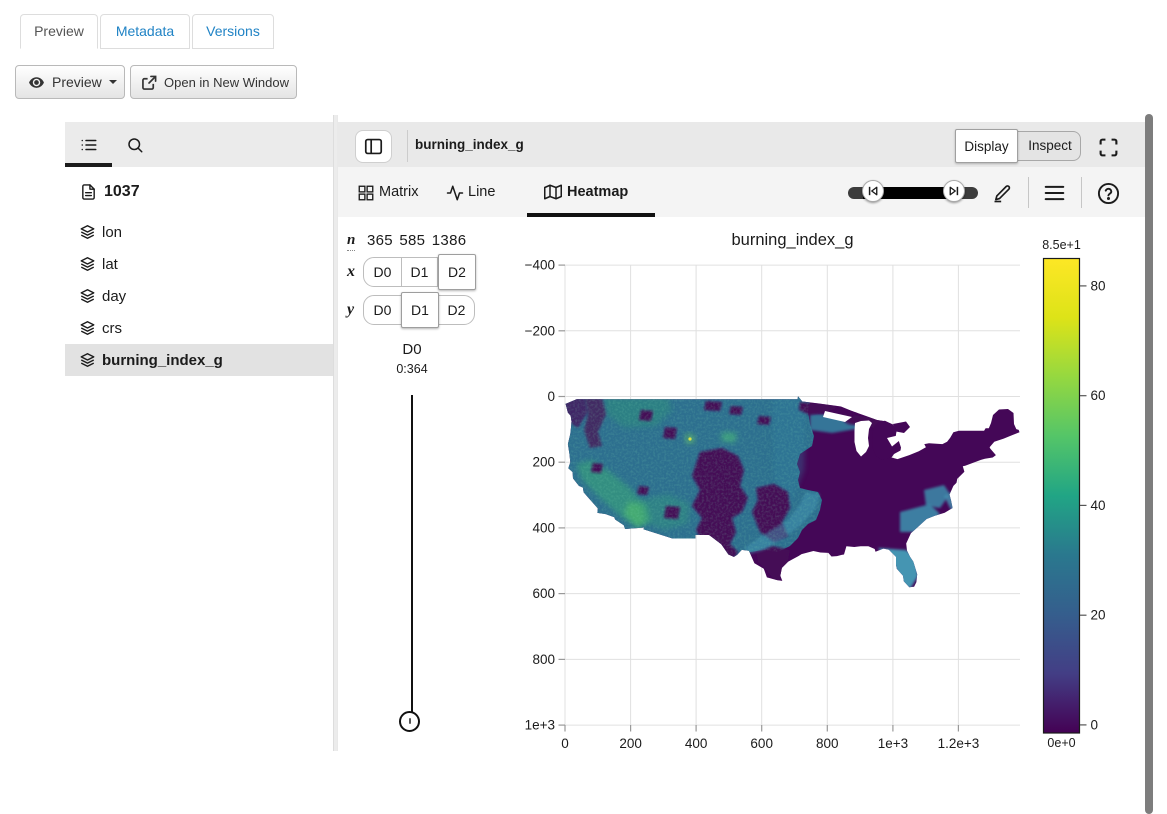 This screenshot has width=1167, height=814. I want to click on svg-text: 80, so click(1098, 285).